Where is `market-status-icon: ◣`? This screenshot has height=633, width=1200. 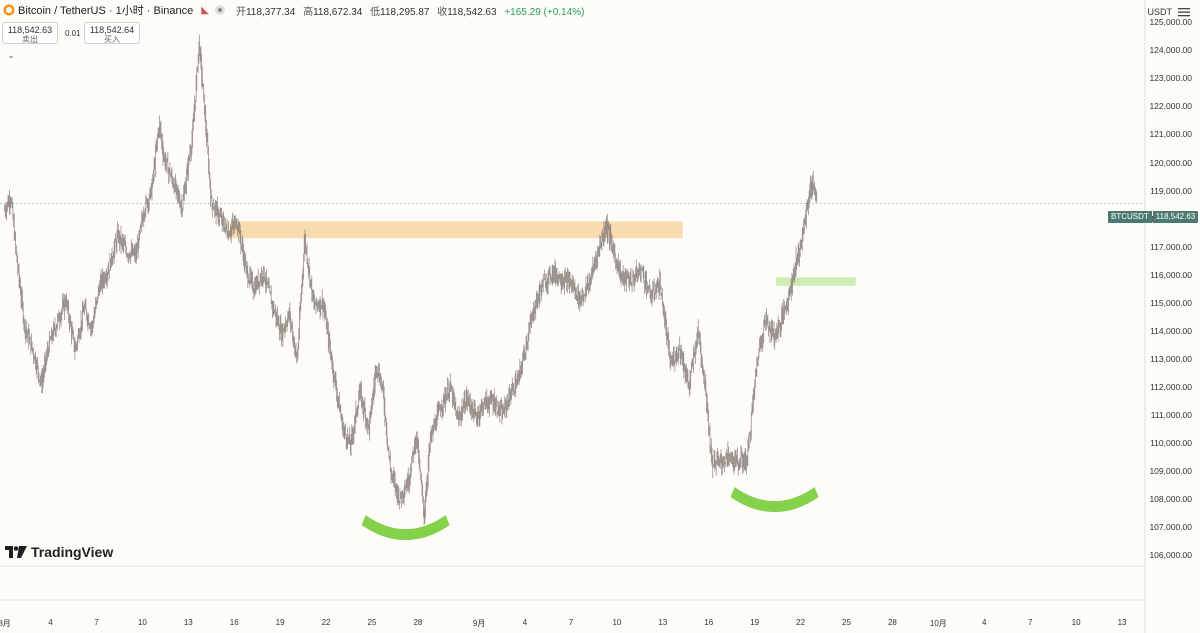 market-status-icon: ◣ is located at coordinates (205, 10).